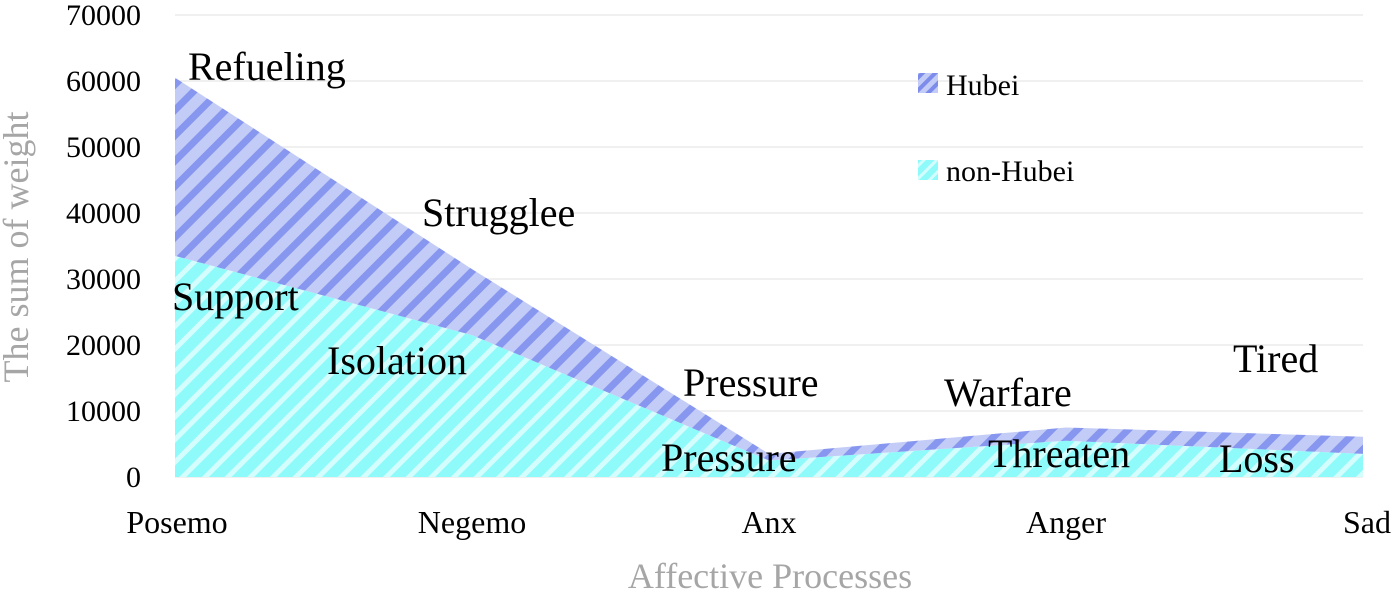 This screenshot has width=1393, height=593. Describe the element at coordinates (770, 574) in the screenshot. I see `x-axis-title: Affective Processes` at that location.